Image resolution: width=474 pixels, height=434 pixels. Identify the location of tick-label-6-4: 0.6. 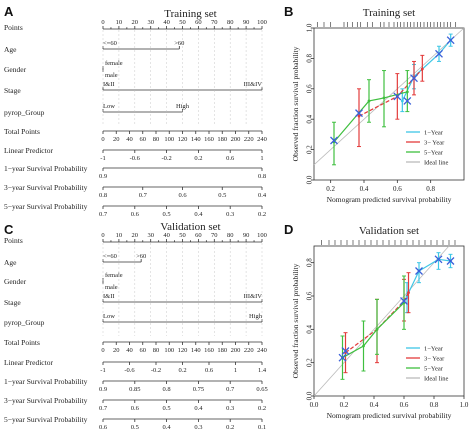
(209, 370).